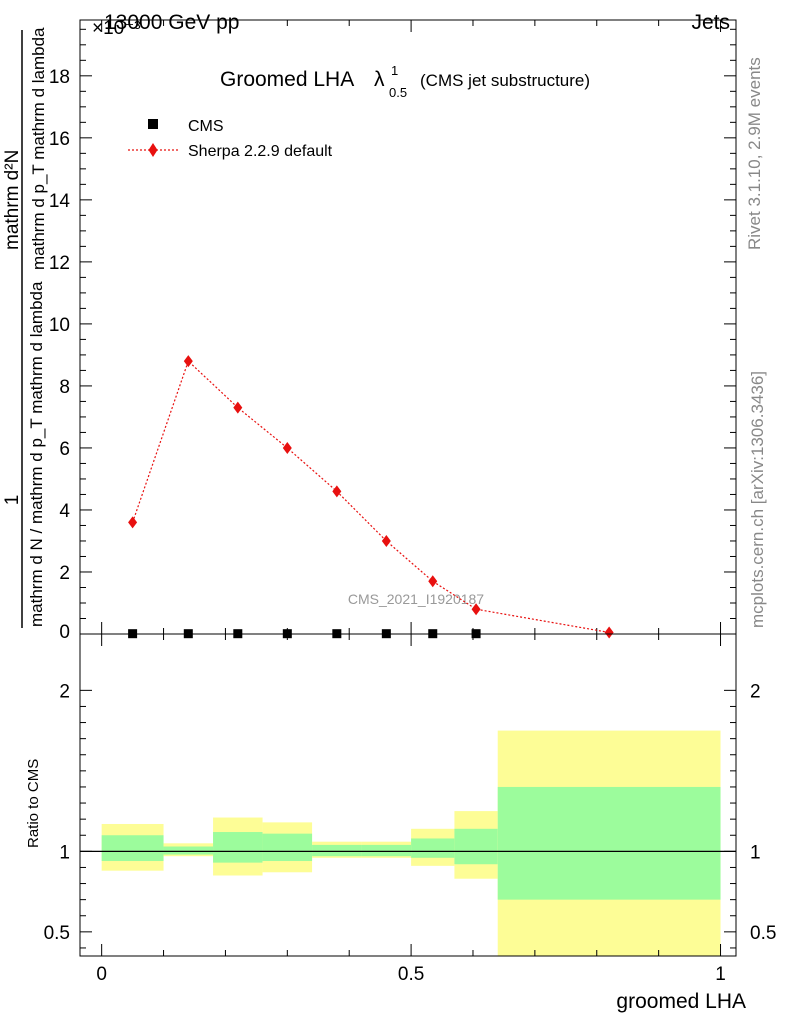 This screenshot has width=786, height=1029. I want to click on x-axis-label: groomed LHA, so click(681, 1001).